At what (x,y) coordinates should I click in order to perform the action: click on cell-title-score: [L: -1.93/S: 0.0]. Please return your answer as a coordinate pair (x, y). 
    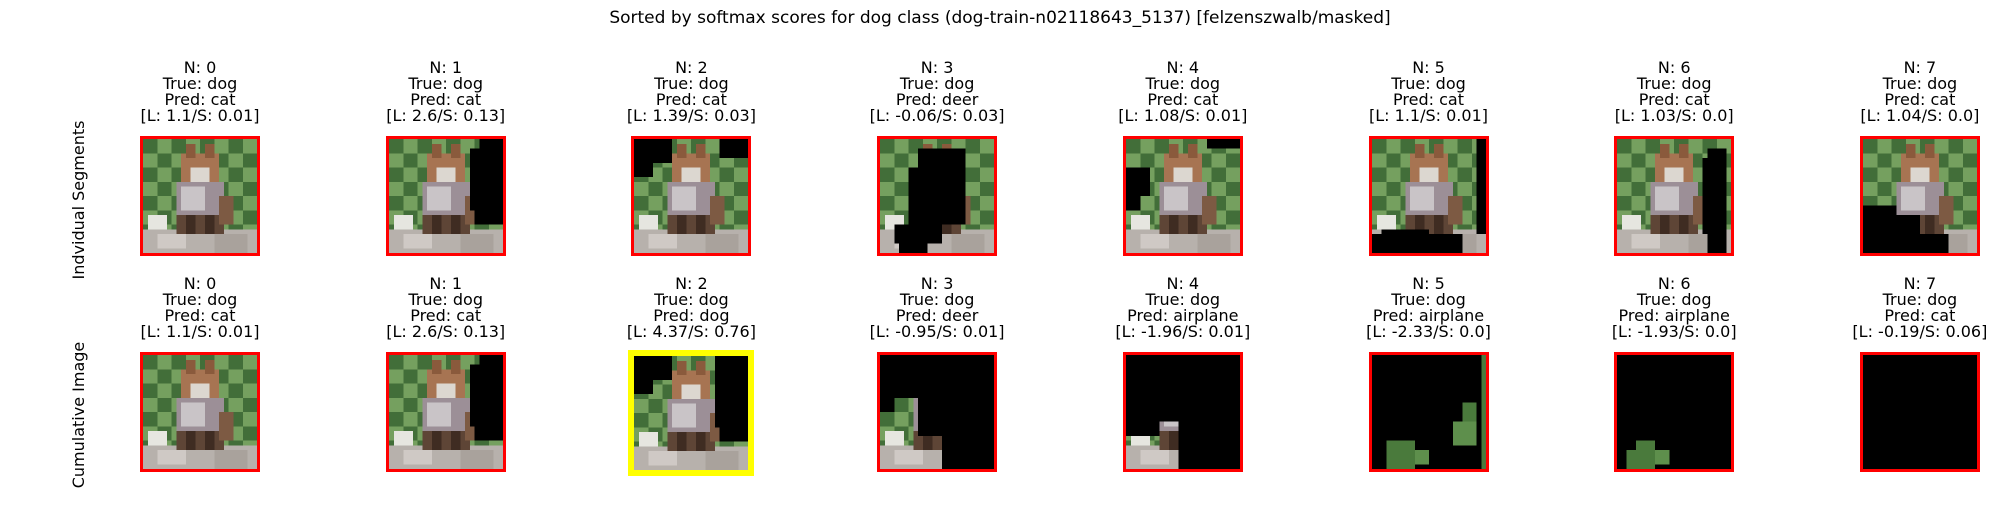
    Looking at the image, I should click on (1674, 331).